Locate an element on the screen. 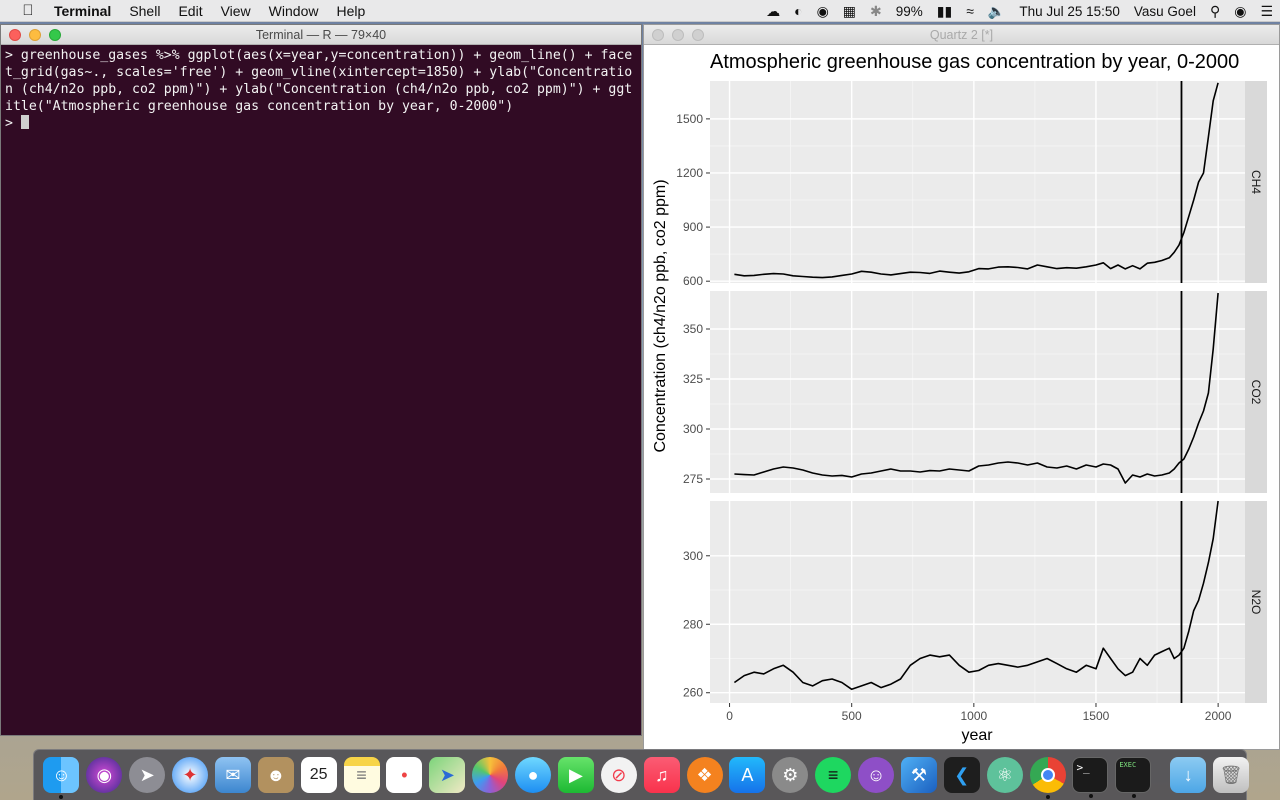  facetime-icon: ▶ is located at coordinates (575, 775).